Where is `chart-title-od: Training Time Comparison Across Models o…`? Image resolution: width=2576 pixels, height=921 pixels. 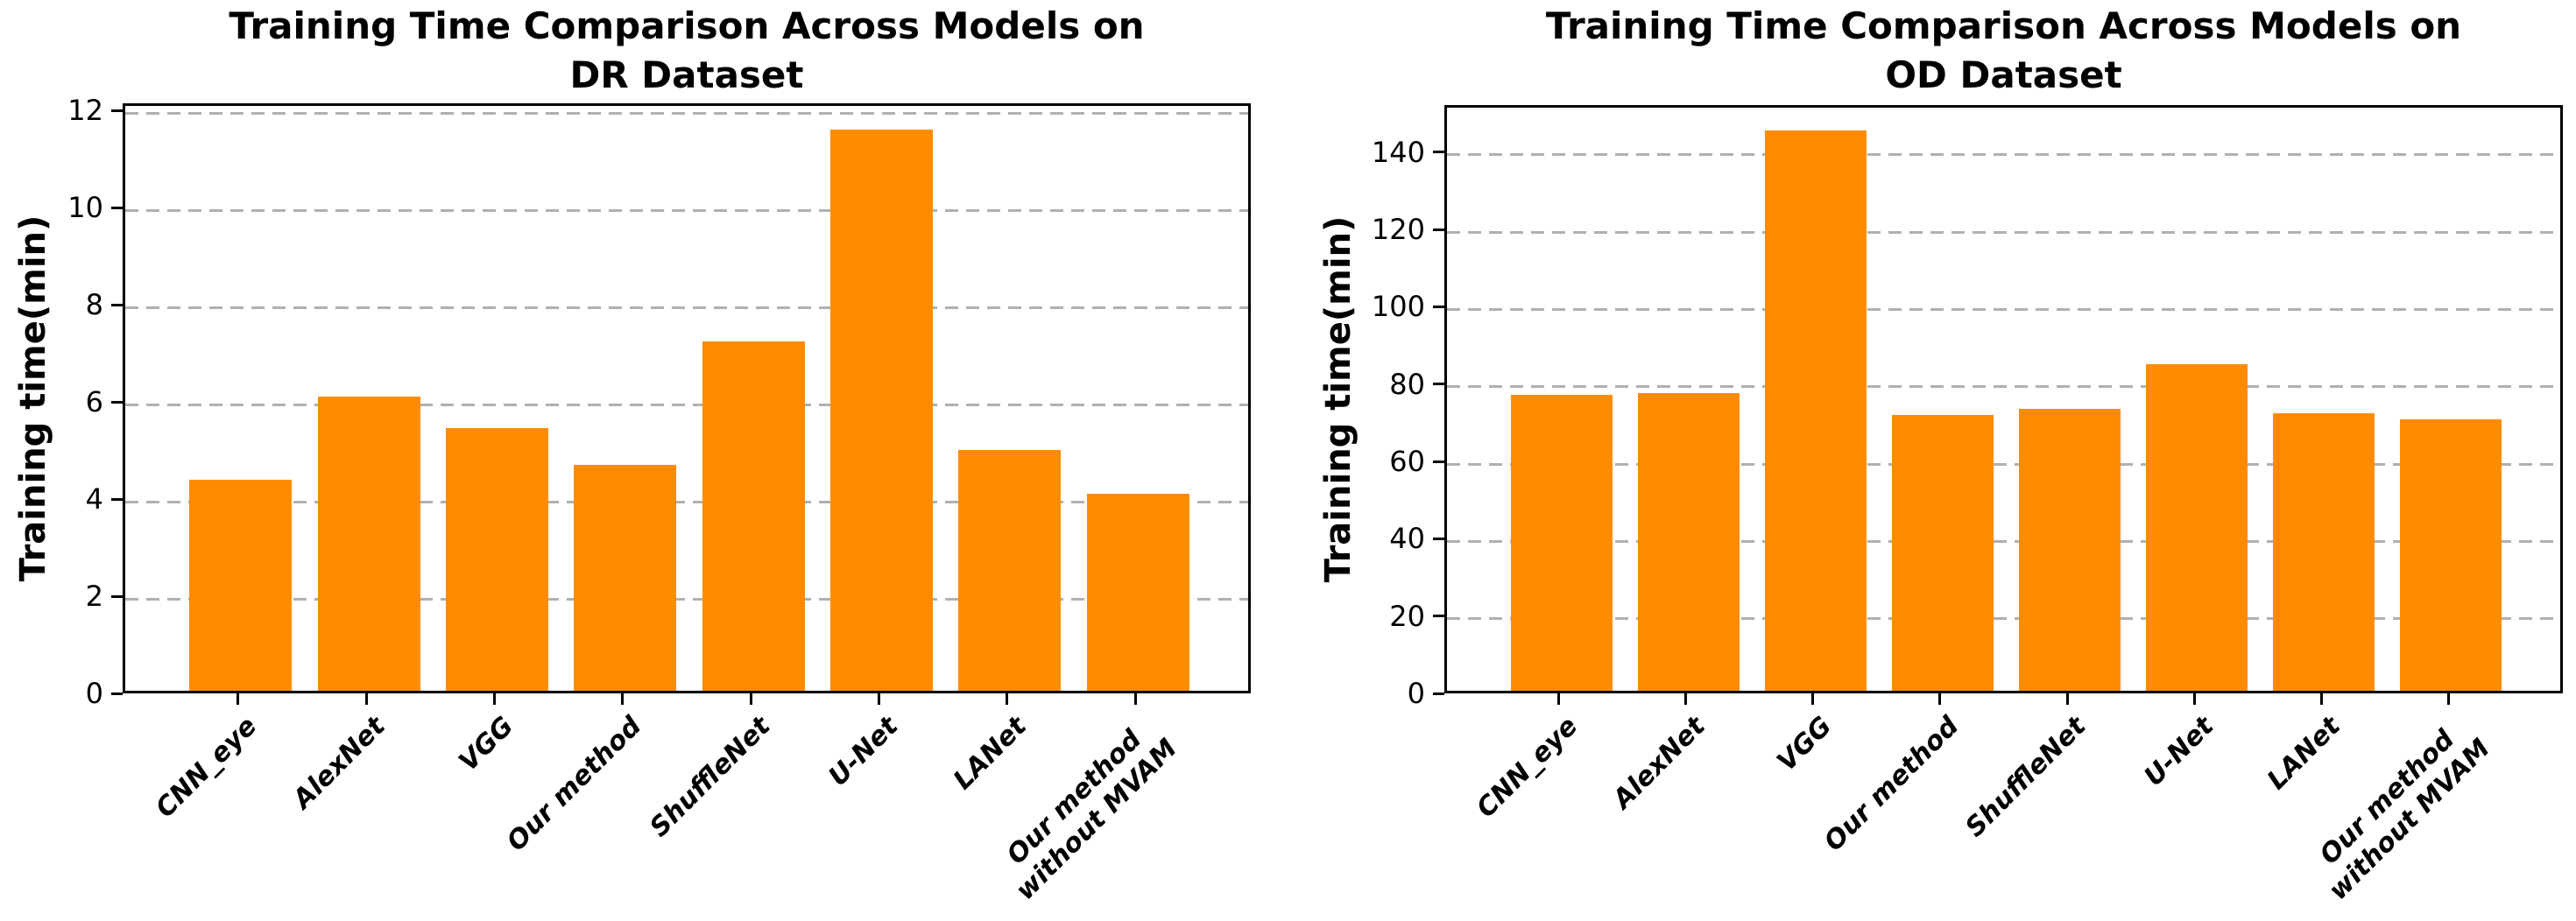 chart-title-od: Training Time Comparison Across Models o… is located at coordinates (2003, 51).